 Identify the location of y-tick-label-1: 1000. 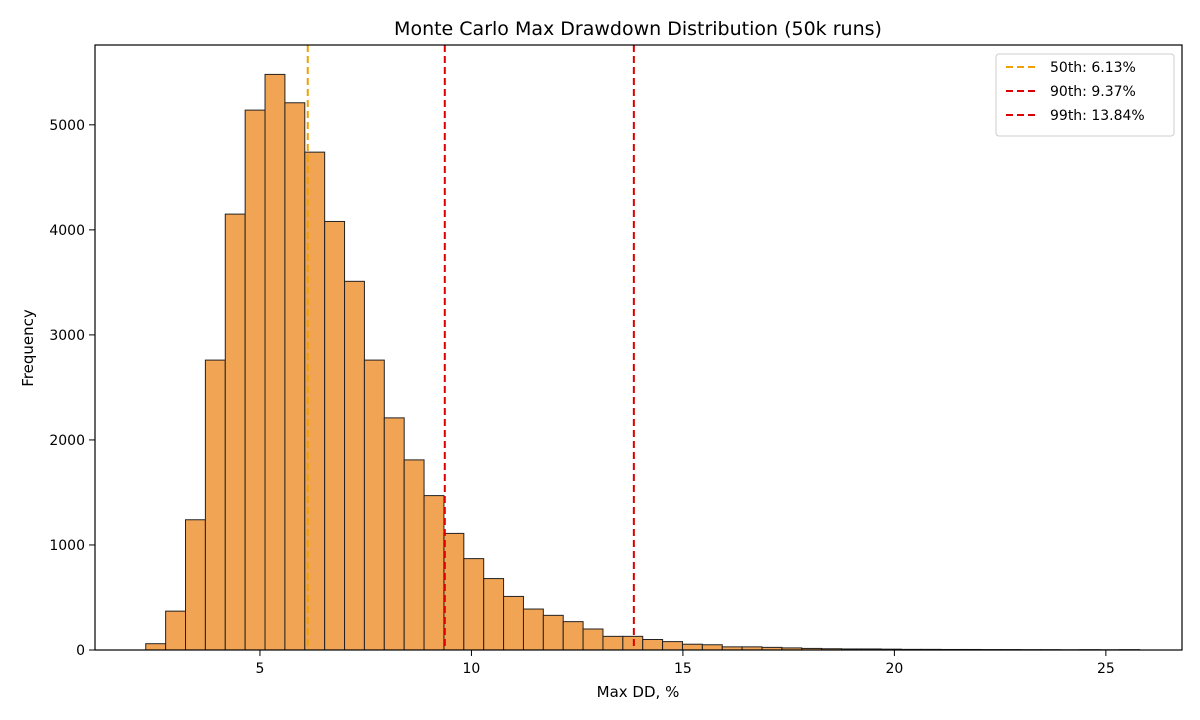
(67, 546).